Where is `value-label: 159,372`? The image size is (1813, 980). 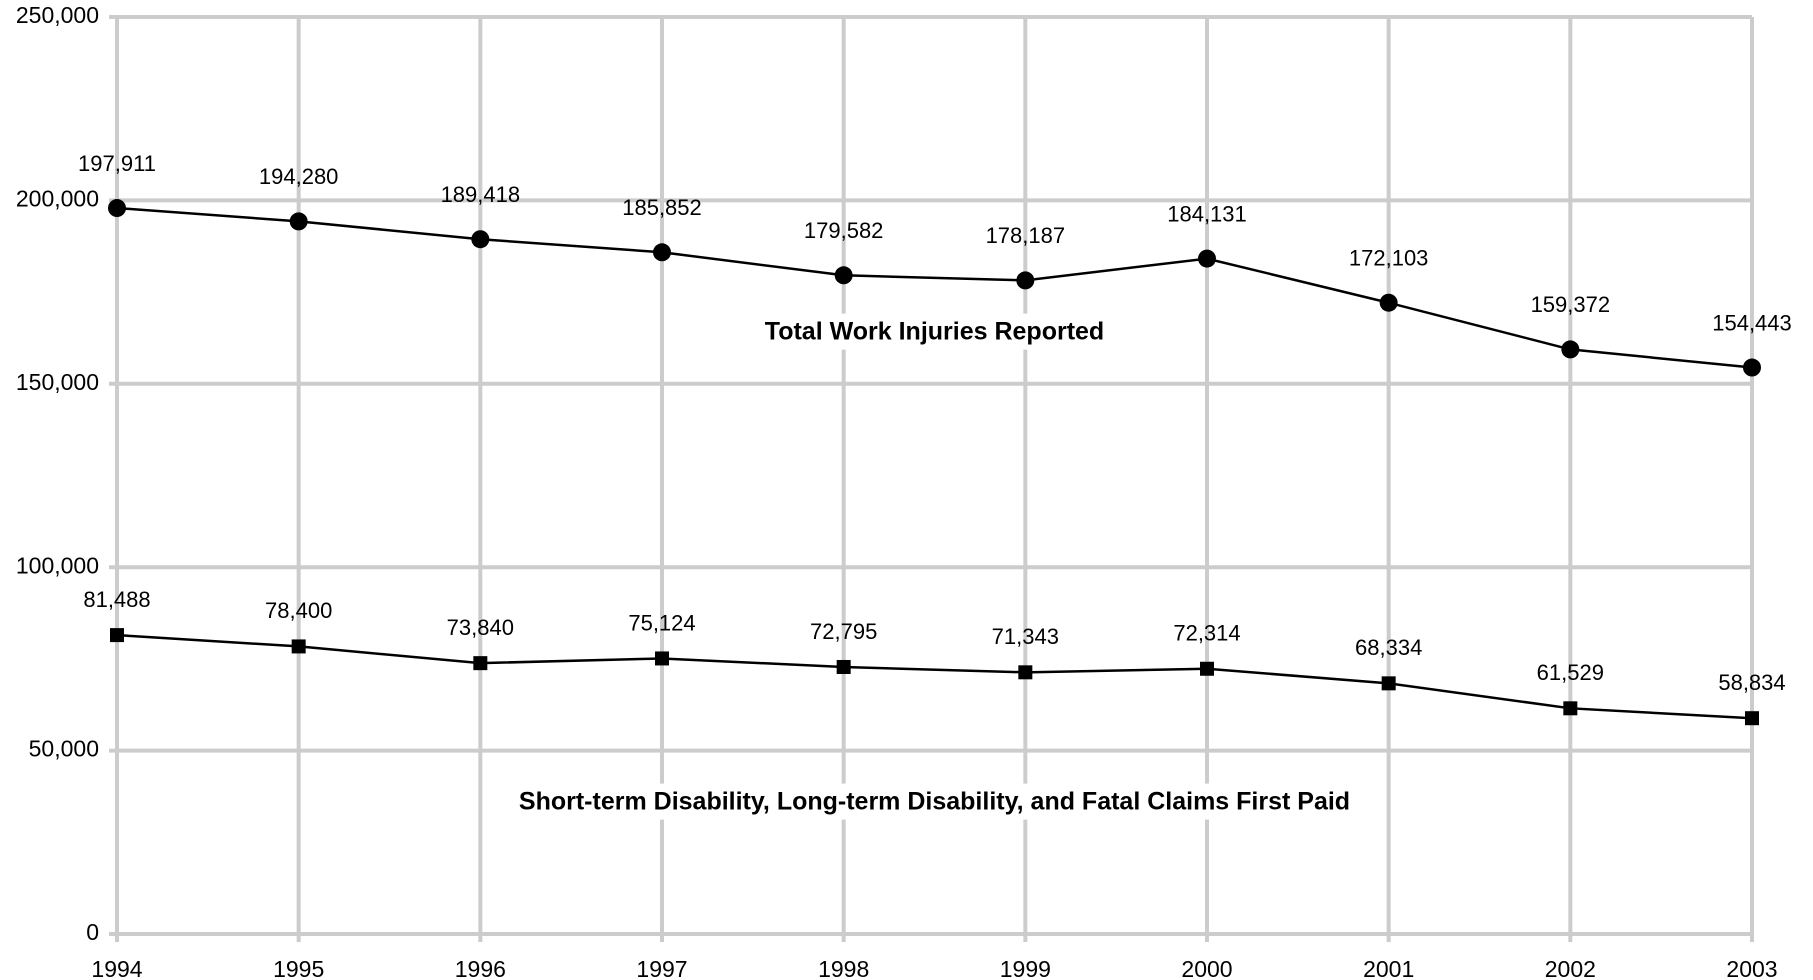 value-label: 159,372 is located at coordinates (1571, 304).